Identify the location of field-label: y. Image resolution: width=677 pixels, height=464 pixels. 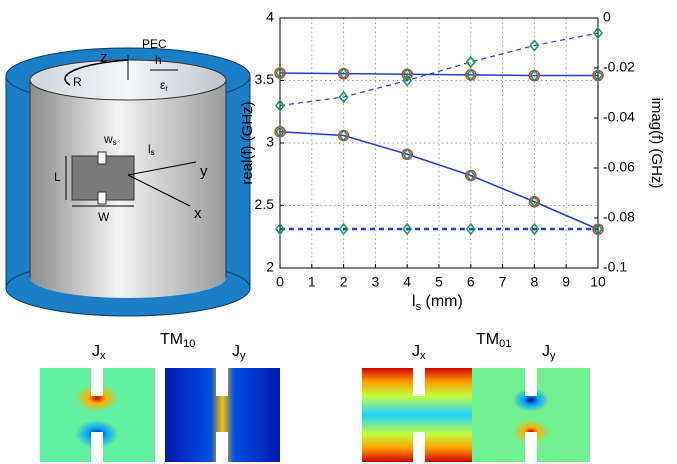
(243, 356).